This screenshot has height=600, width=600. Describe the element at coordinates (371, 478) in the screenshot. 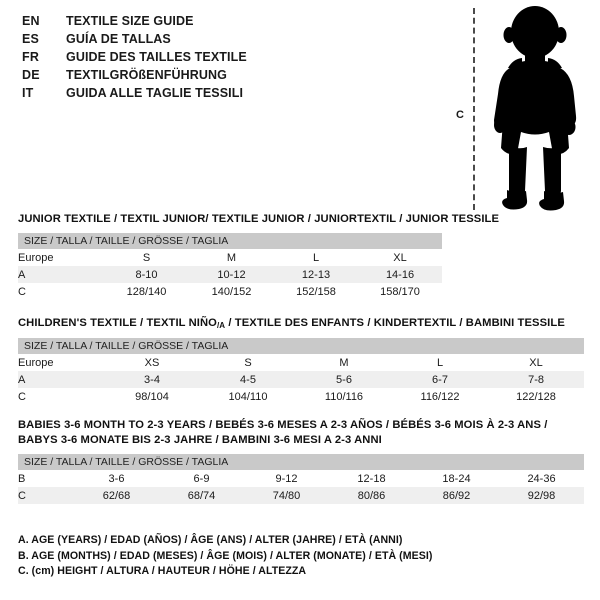

I see `row-cell: 12-18` at that location.